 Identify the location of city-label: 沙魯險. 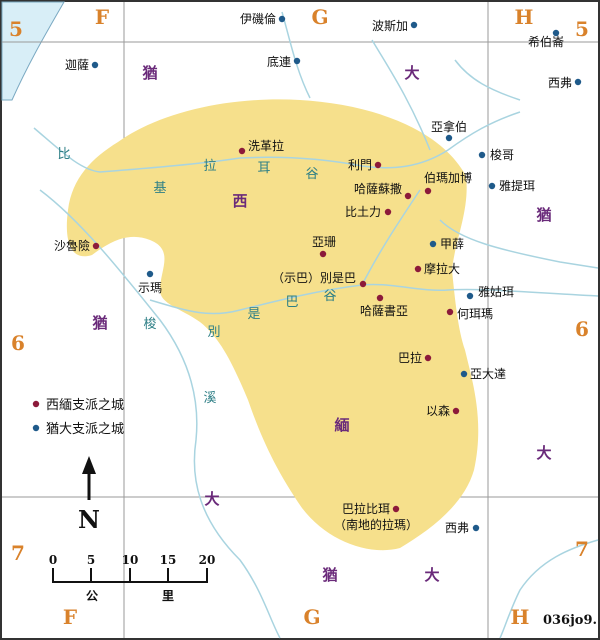
(72, 245).